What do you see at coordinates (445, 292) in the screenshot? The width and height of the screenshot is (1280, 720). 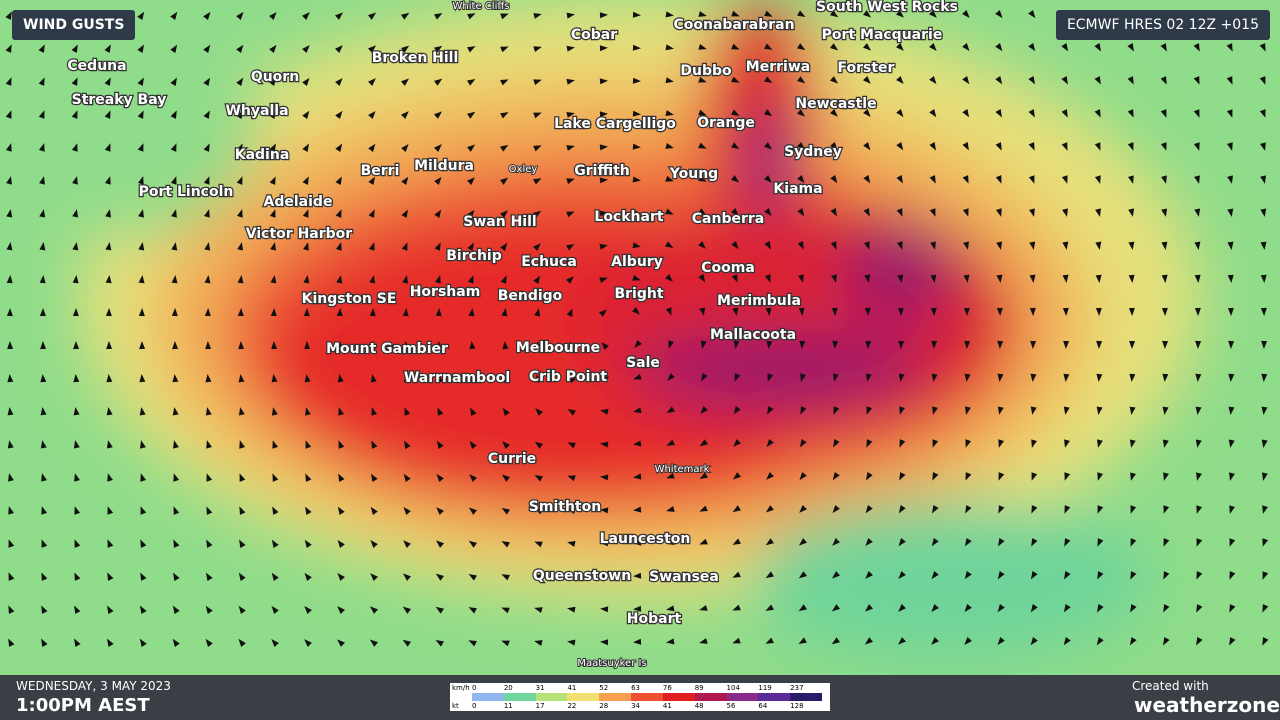 I see `place-label: Horsham` at bounding box center [445, 292].